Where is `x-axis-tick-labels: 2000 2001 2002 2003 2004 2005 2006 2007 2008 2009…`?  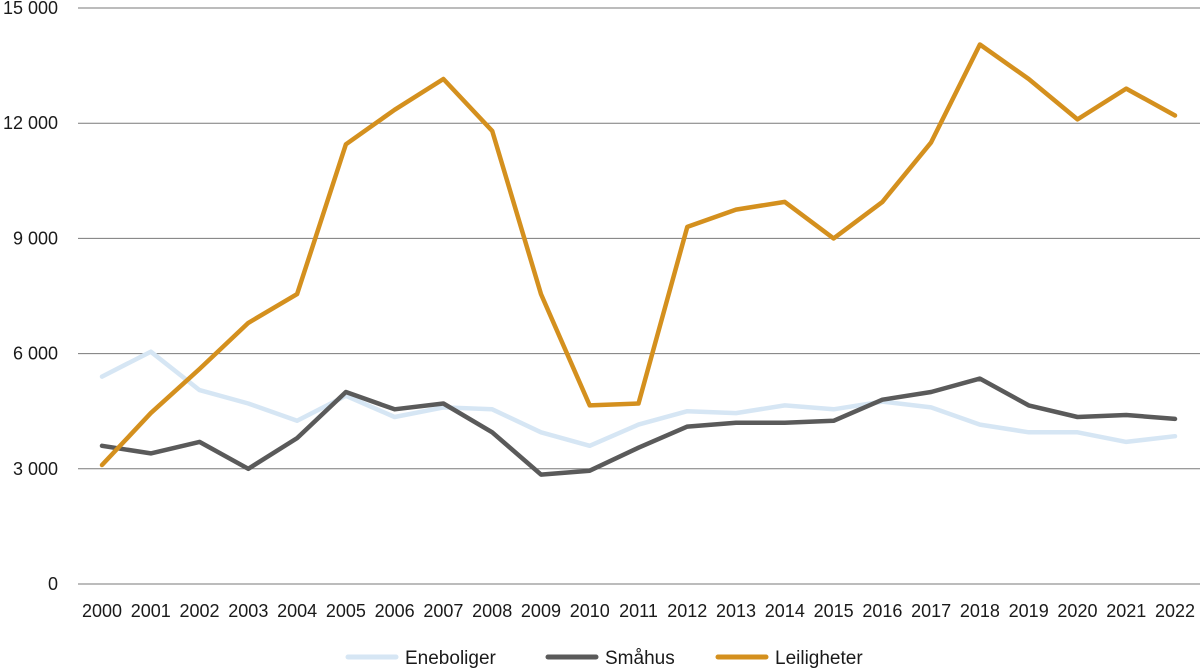
x-axis-tick-labels: 2000 2001 2002 2003 2004 2005 2006 2007 2008 2009… is located at coordinates (638, 611).